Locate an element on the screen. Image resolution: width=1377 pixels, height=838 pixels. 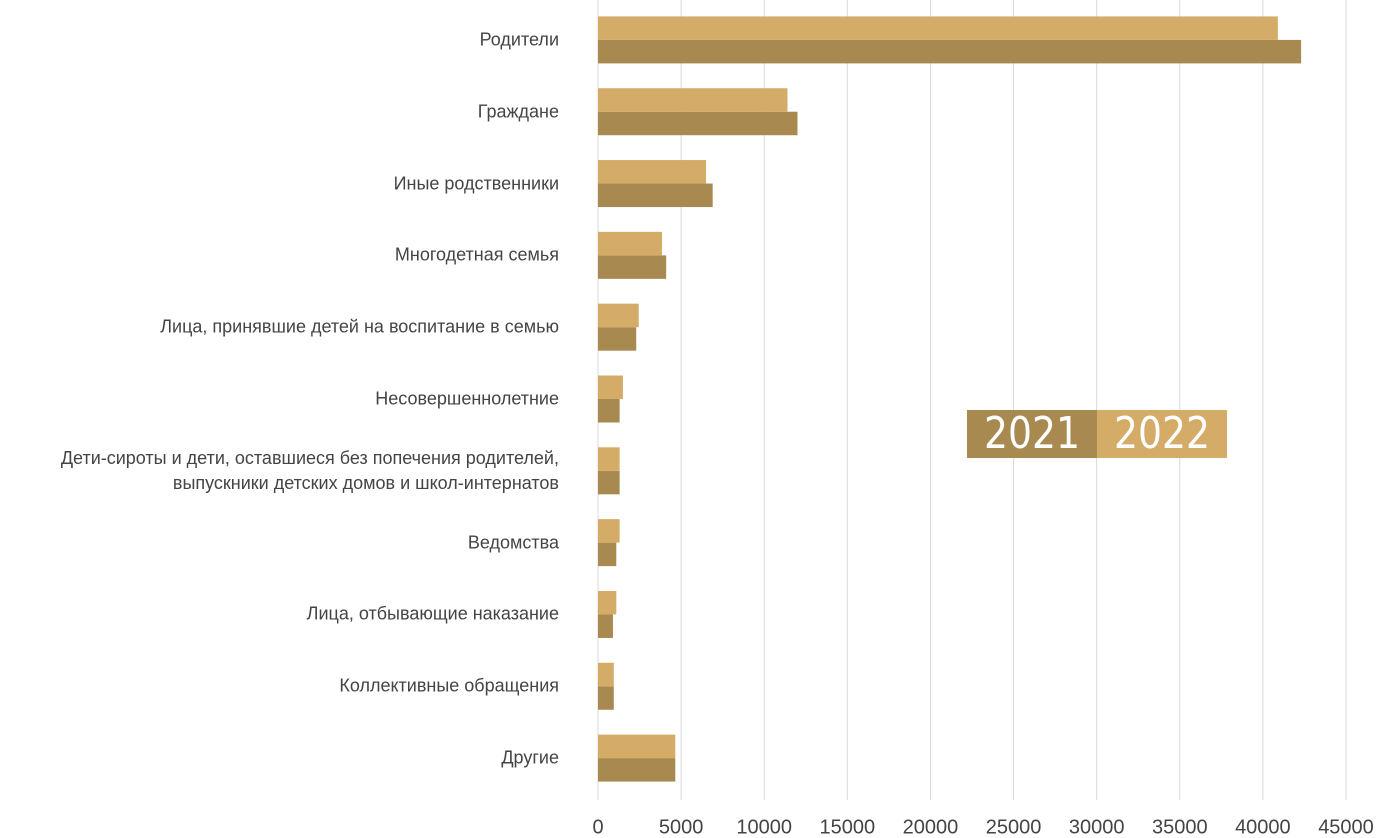
x-tick-label: 10000 is located at coordinates (764, 827).